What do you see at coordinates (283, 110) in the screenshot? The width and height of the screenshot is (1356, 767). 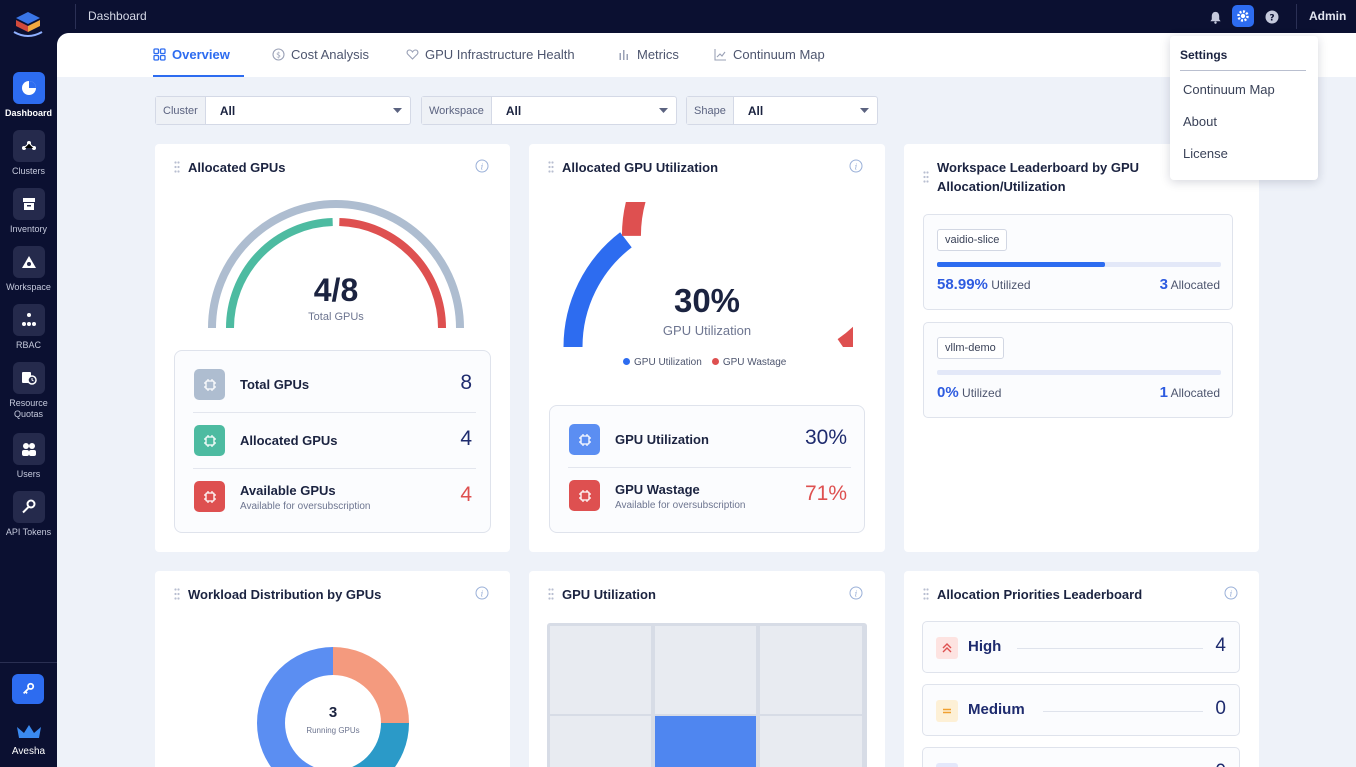 I see `cluster-filter: Cluster All` at bounding box center [283, 110].